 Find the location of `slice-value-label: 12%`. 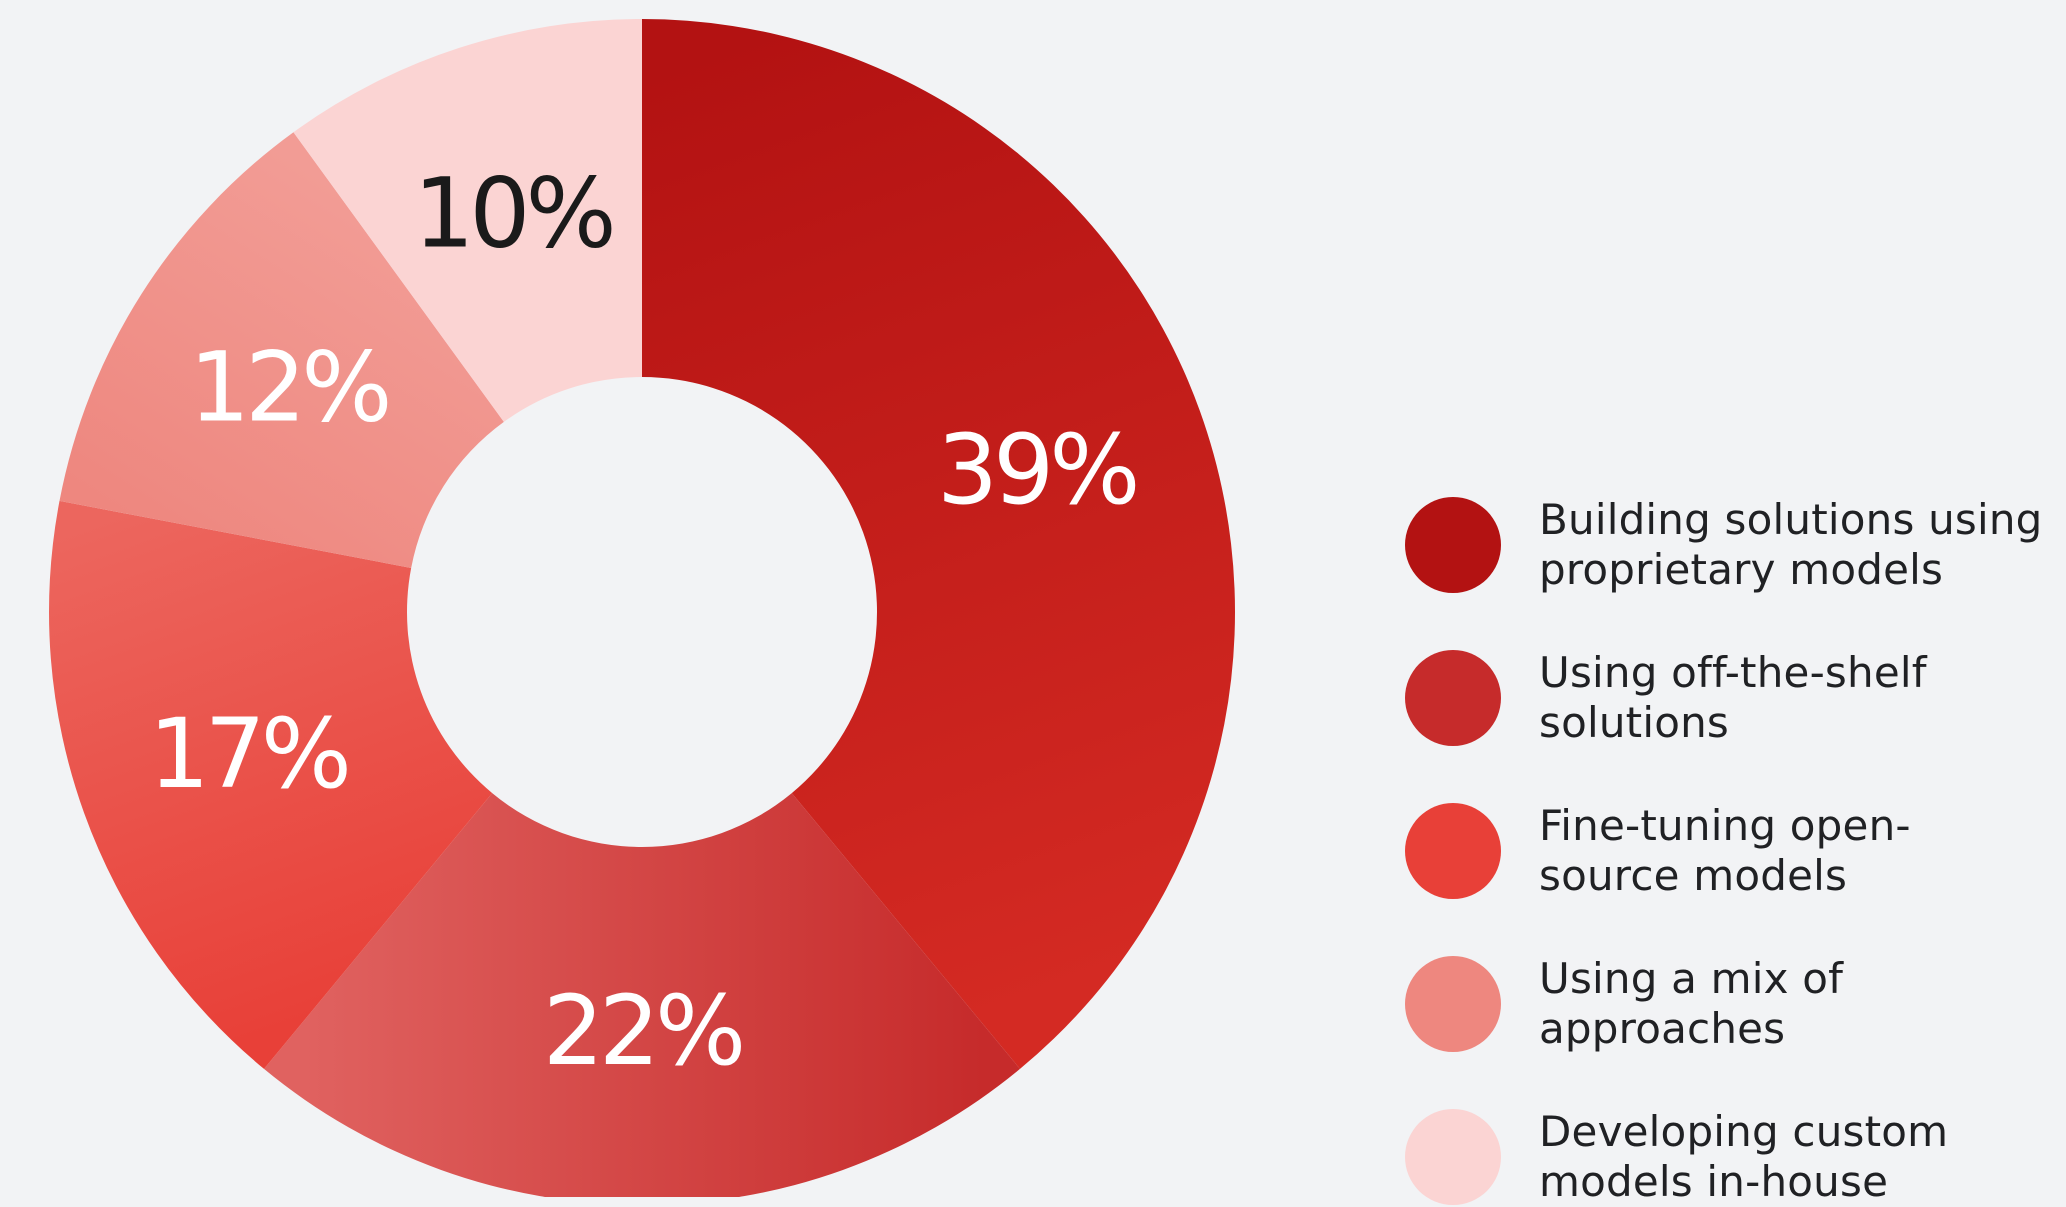

slice-value-label: 12% is located at coordinates (288, 387).